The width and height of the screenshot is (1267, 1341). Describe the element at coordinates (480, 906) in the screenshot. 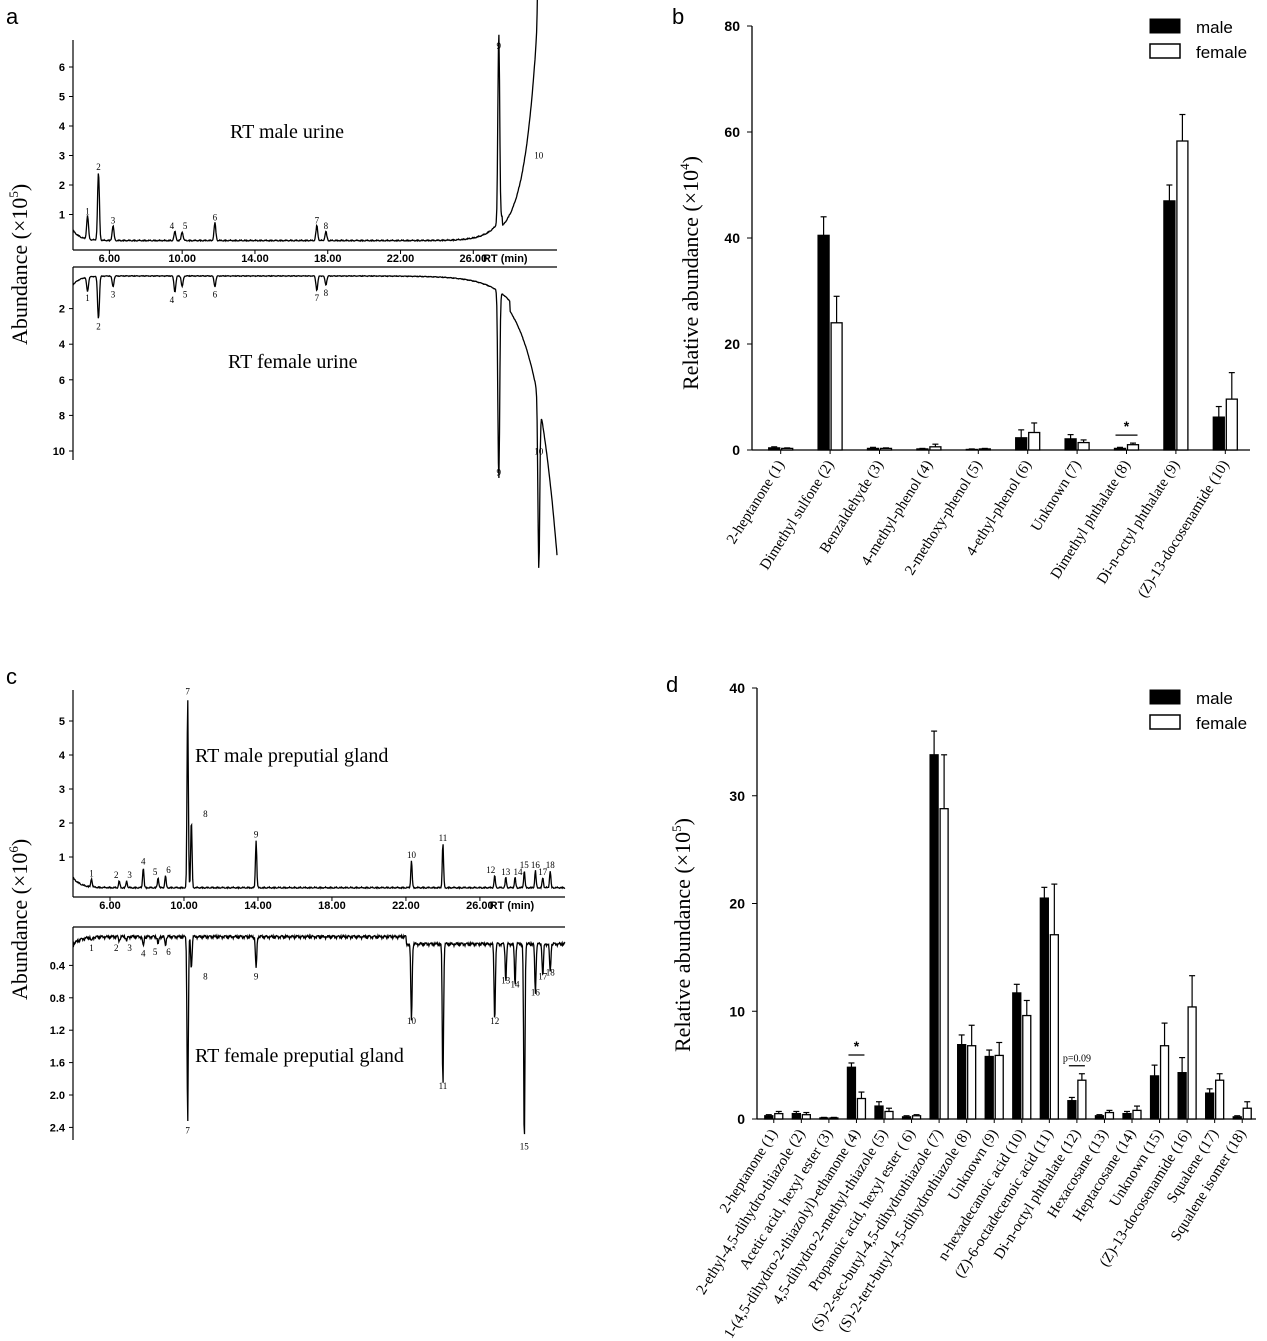

I see `x-tick-label: 26.00` at that location.